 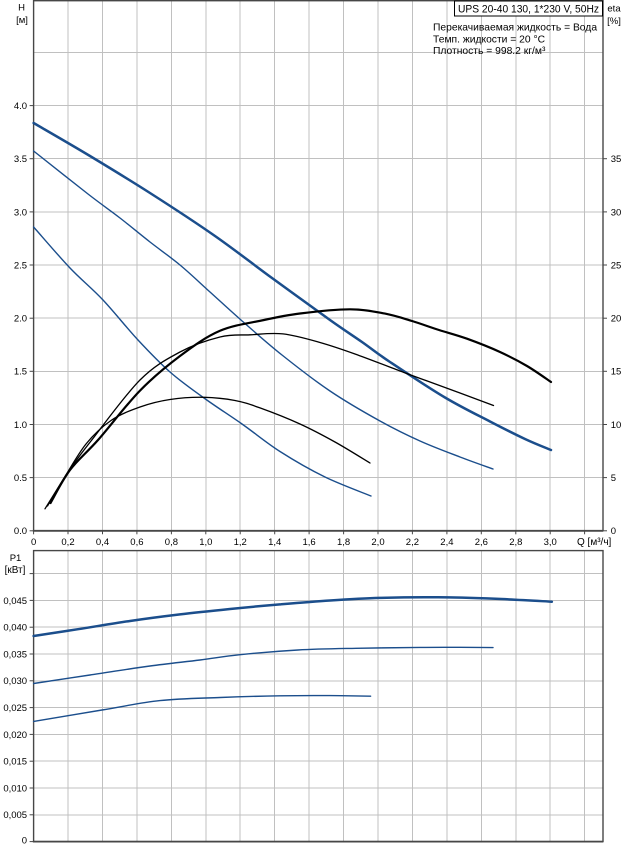 What do you see at coordinates (20, 531) in the screenshot?
I see `svg-text: 0.0` at bounding box center [20, 531].